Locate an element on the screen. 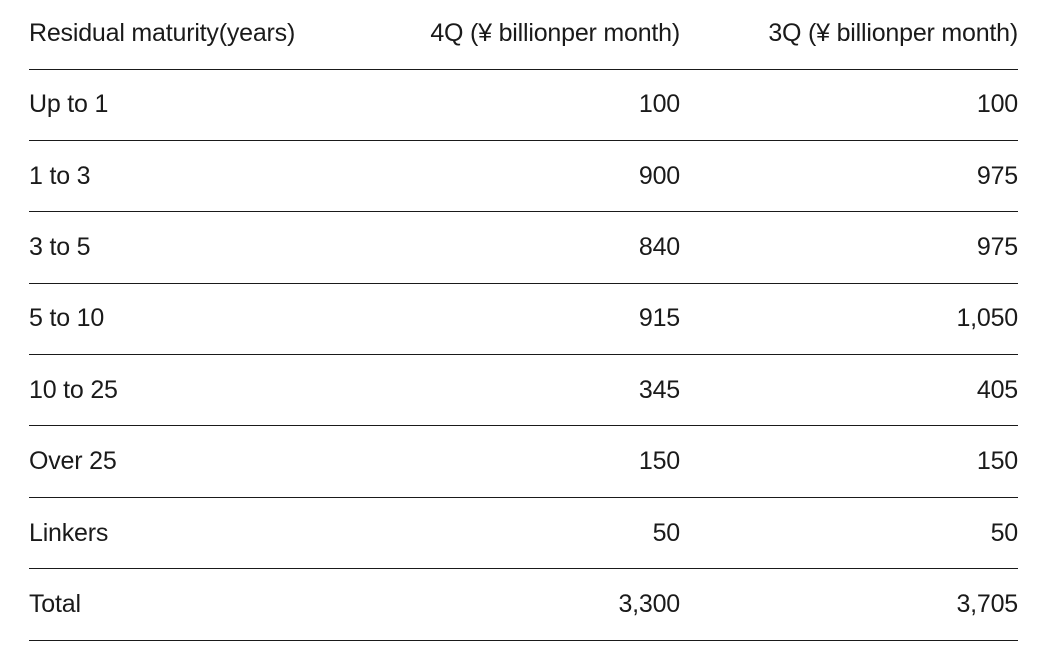  row-label: Over 25 is located at coordinates (196, 461).